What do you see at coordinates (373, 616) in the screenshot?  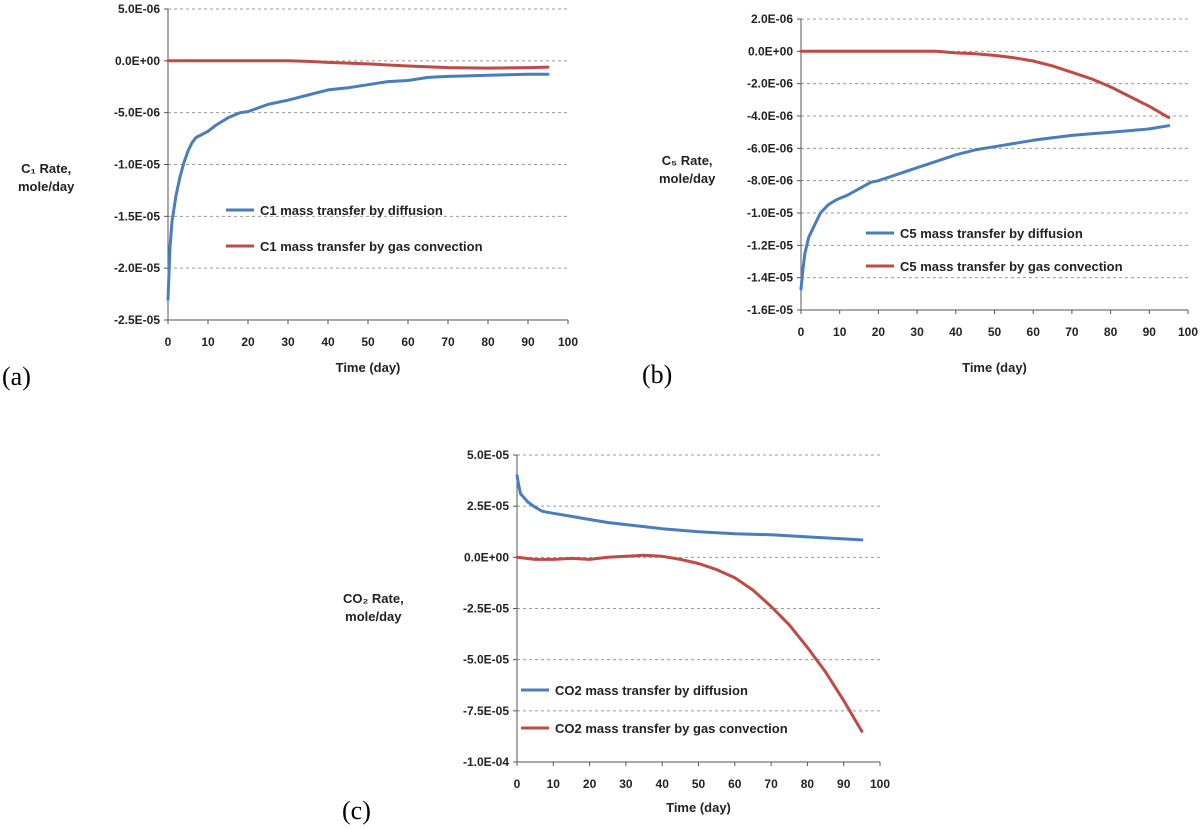 I see `chart-c-ylabel-line2: mole/day` at bounding box center [373, 616].